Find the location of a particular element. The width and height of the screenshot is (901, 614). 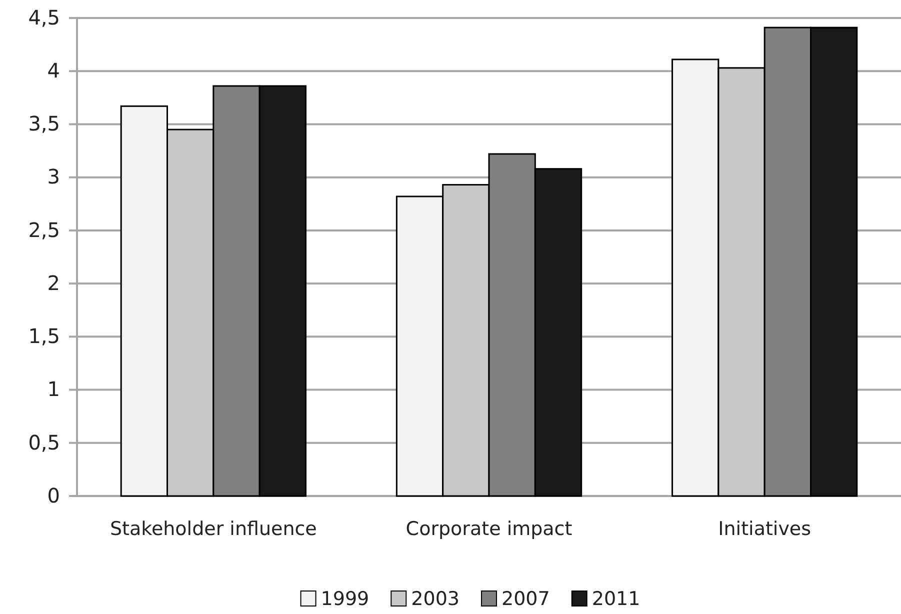

x-tick-label: Initiatives is located at coordinates (765, 529).